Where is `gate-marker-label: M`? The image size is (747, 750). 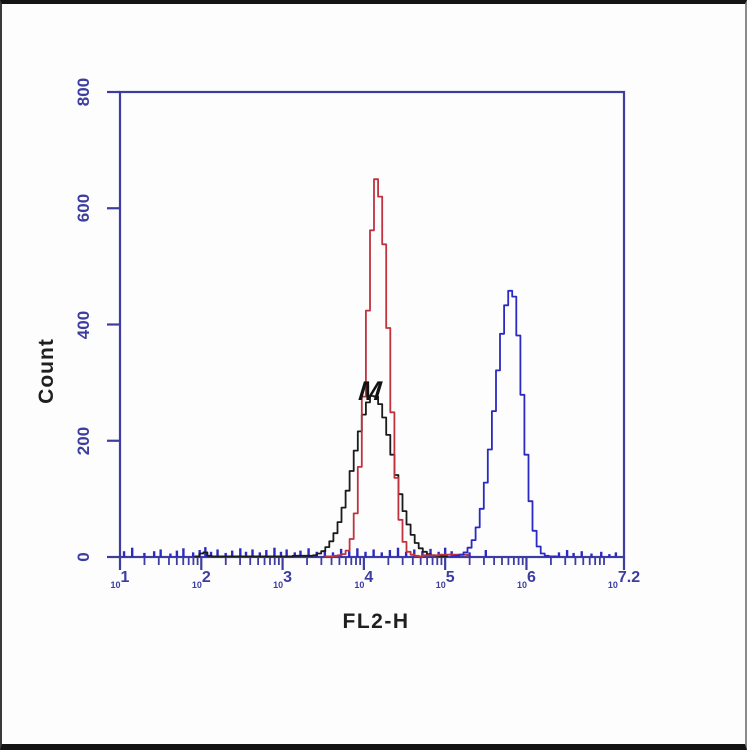 gate-marker-label: M is located at coordinates (370, 391).